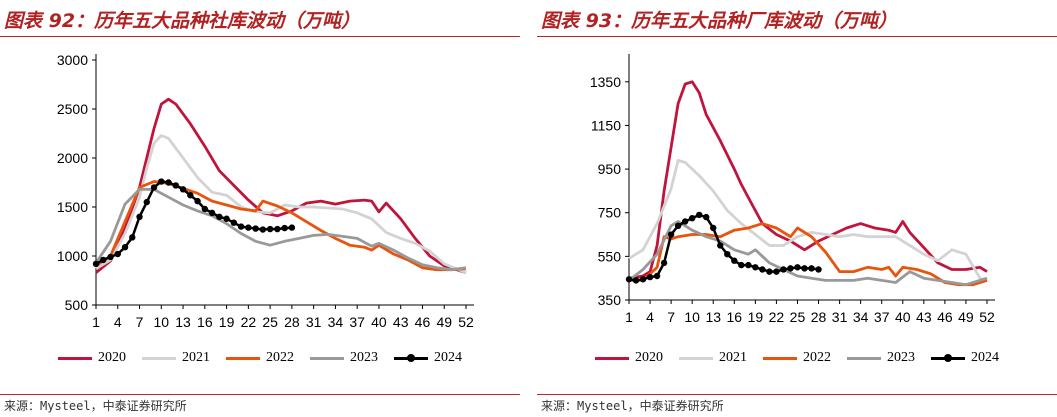 This screenshot has width=1057, height=417. I want to click on y-tick-label: 950, so click(610, 169).